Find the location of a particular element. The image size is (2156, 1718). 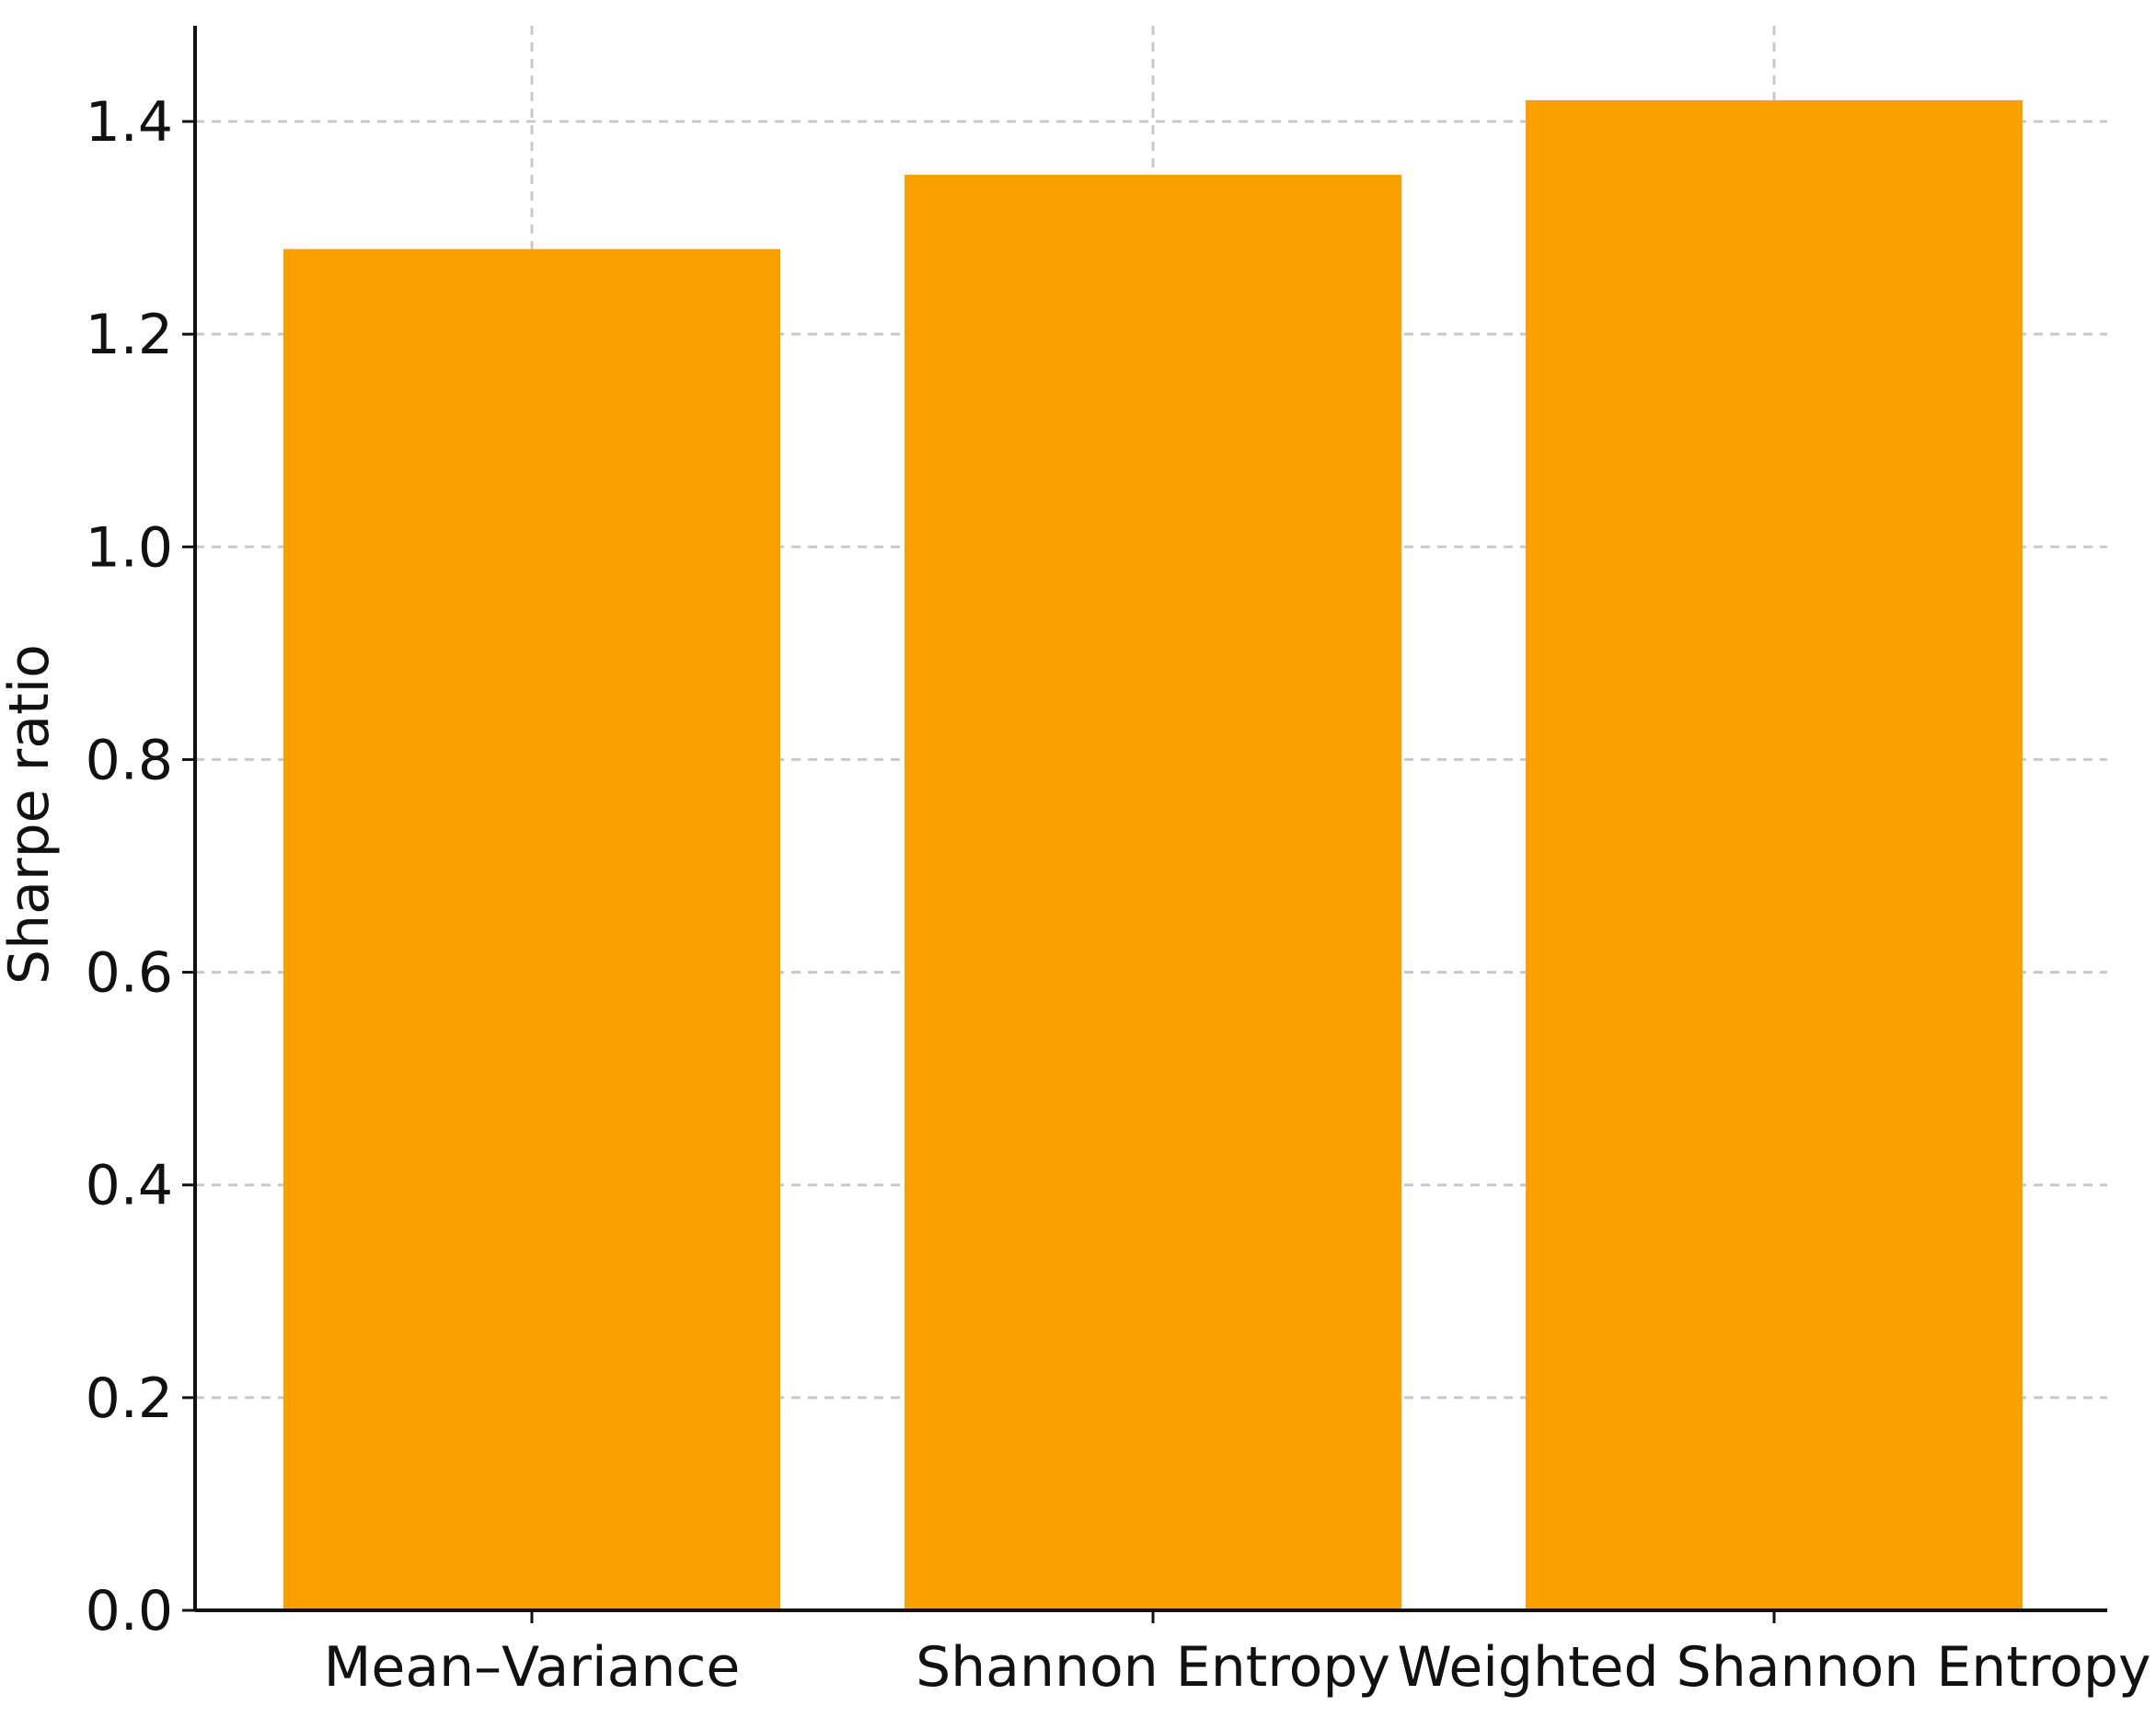

y-axis-title: Sharpe ratio is located at coordinates (31, 814).